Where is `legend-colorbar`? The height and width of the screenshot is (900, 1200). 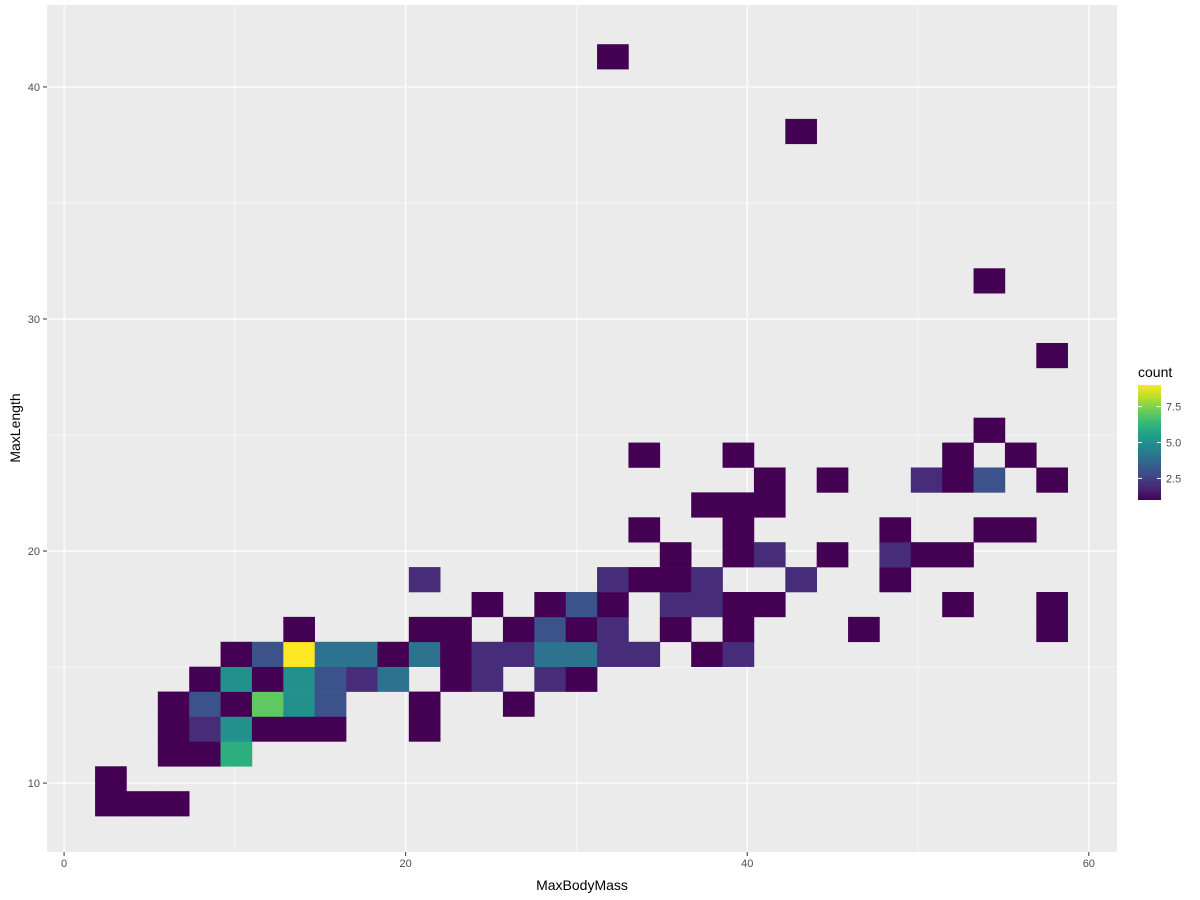 legend-colorbar is located at coordinates (1149, 442).